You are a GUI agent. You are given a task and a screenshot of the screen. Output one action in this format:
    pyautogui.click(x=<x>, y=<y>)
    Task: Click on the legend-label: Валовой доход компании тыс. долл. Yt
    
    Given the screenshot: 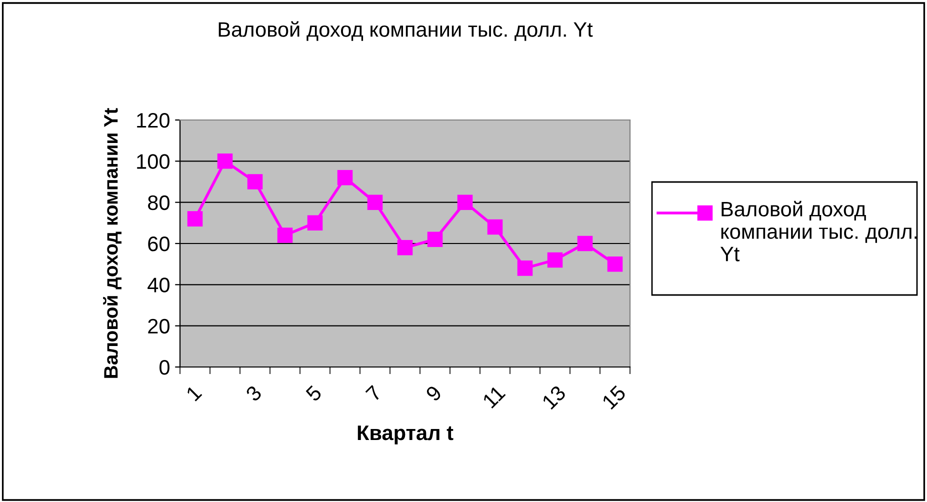 What is the action you would take?
    pyautogui.click(x=818, y=231)
    